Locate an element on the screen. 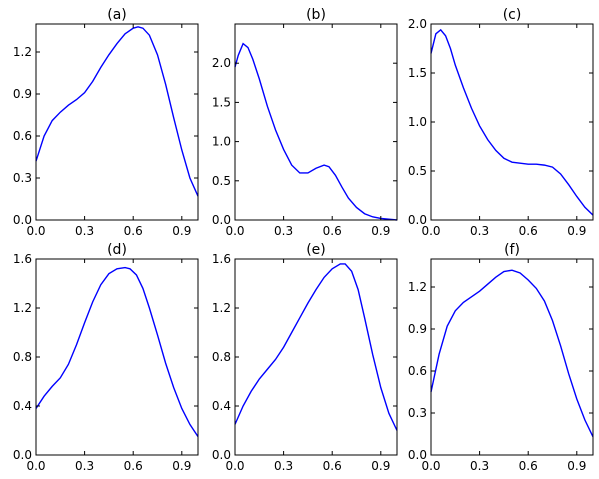  panel-title: (e) is located at coordinates (316, 250).